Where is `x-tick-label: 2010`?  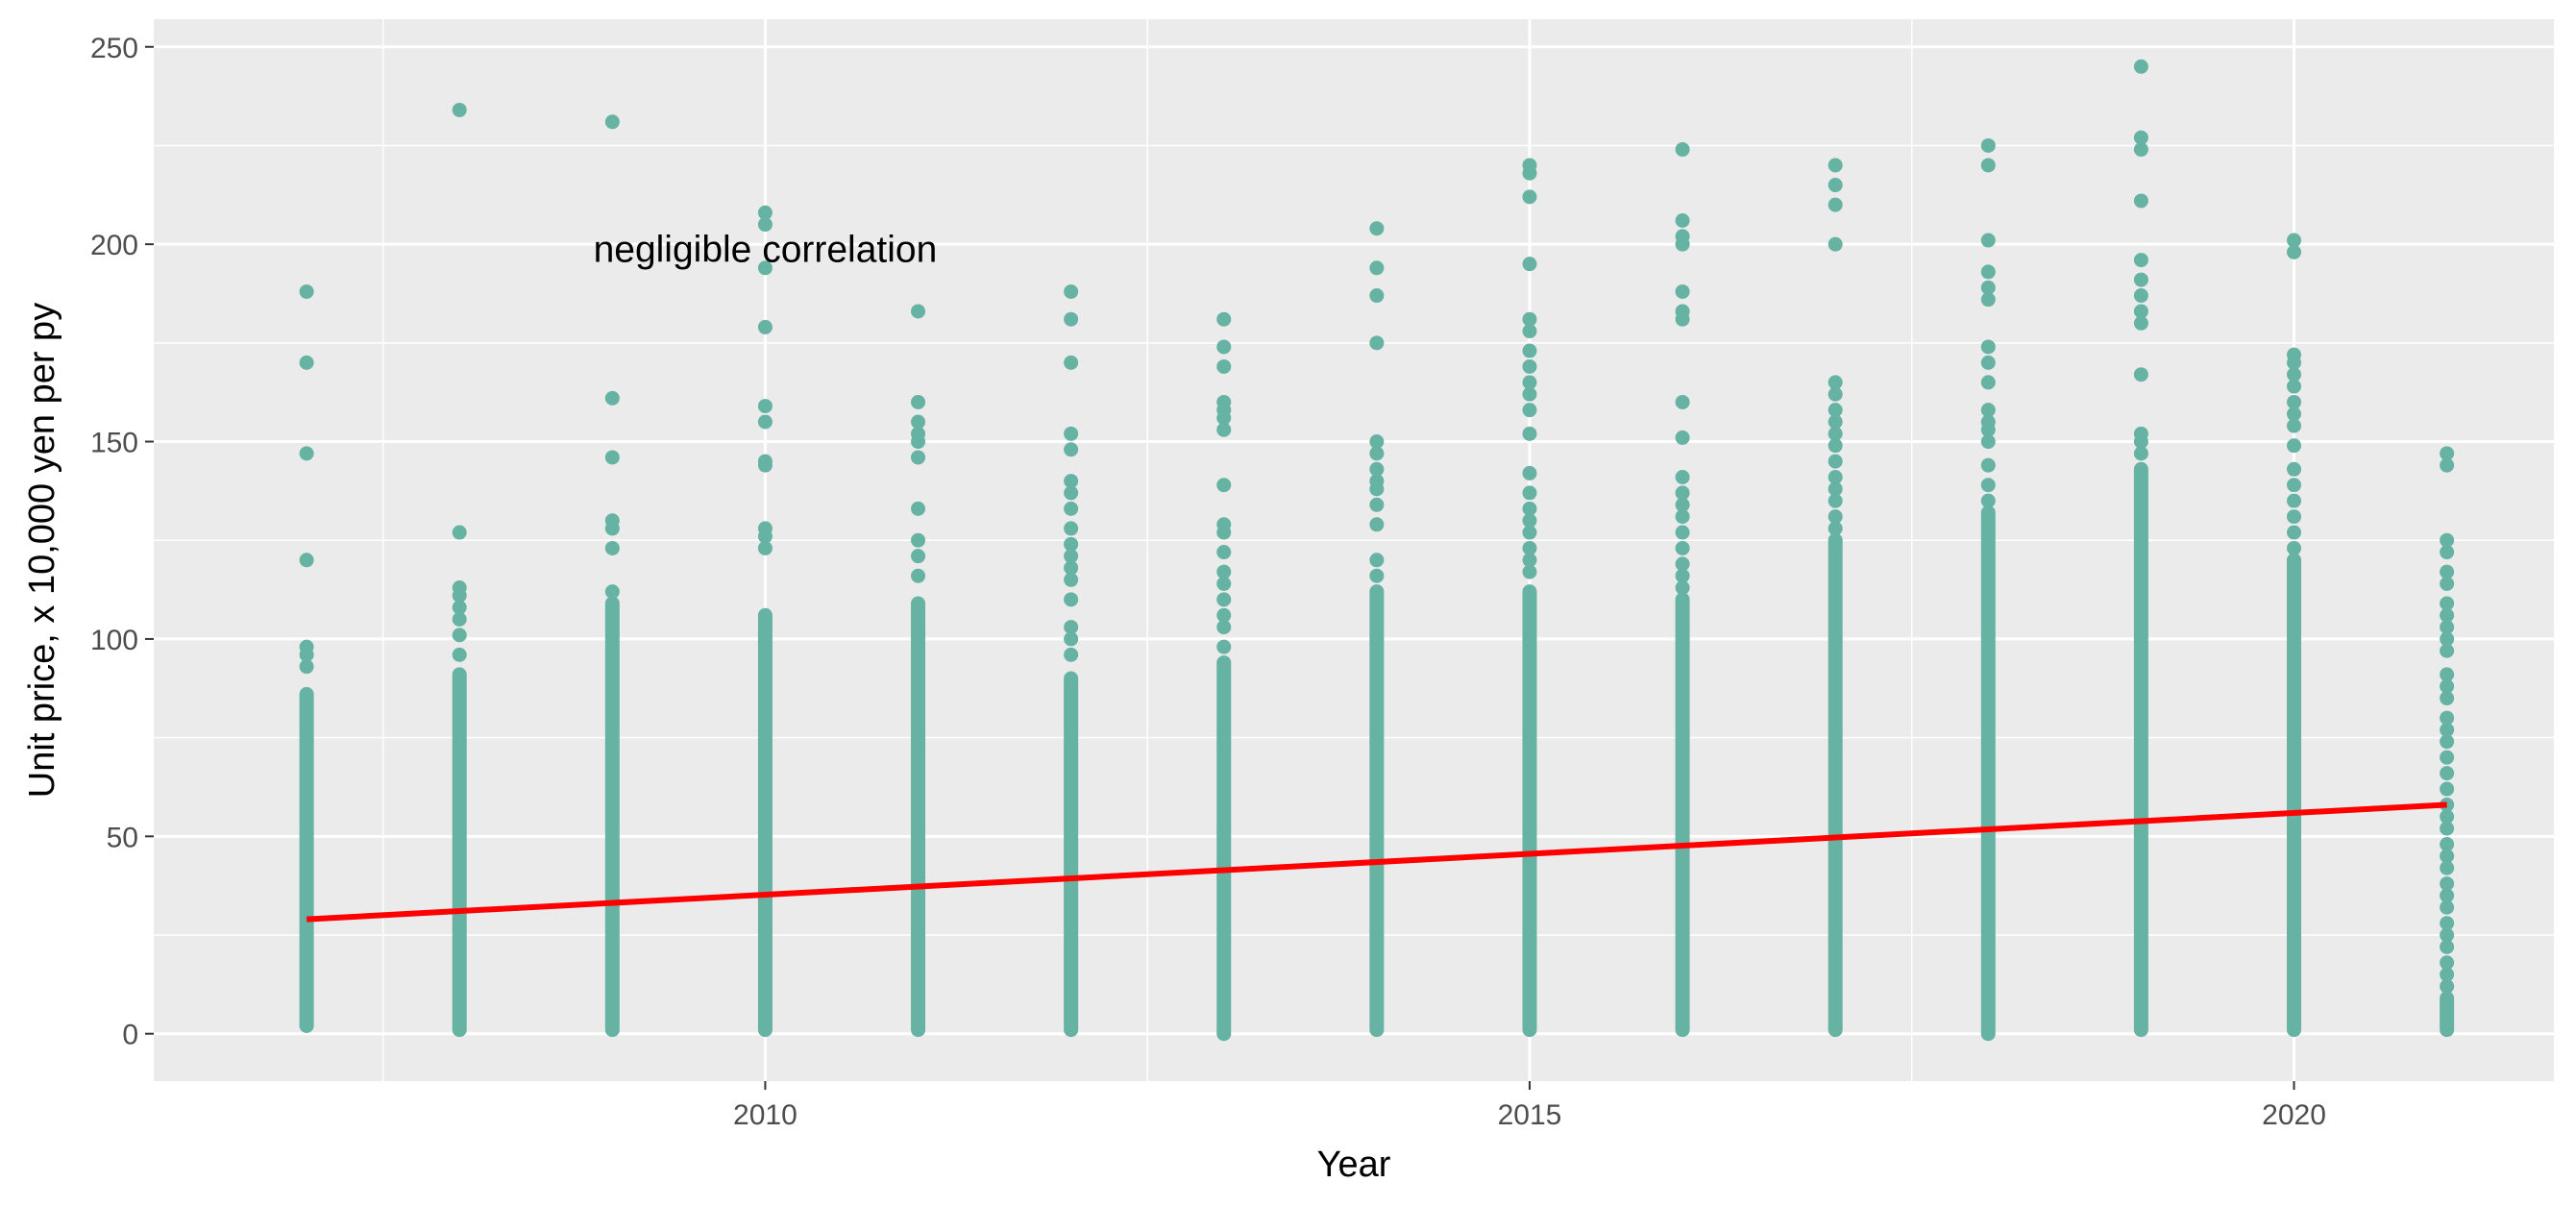
x-tick-label: 2010 is located at coordinates (765, 1115).